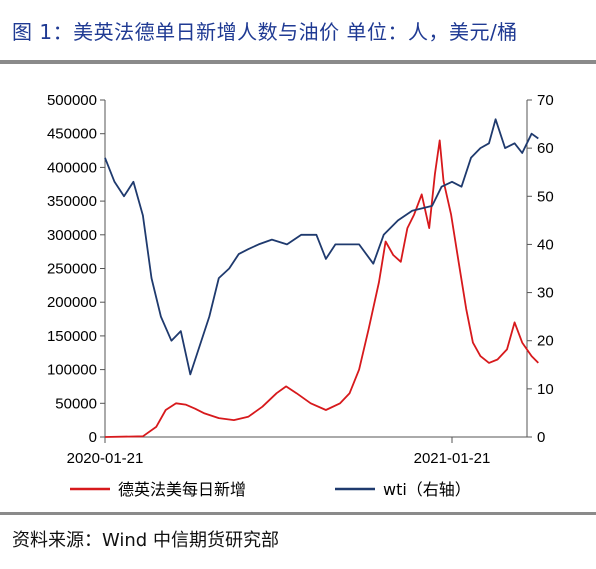  What do you see at coordinates (182, 489) in the screenshot?
I see `legend-label-1: 德英法美每日新增` at bounding box center [182, 489].